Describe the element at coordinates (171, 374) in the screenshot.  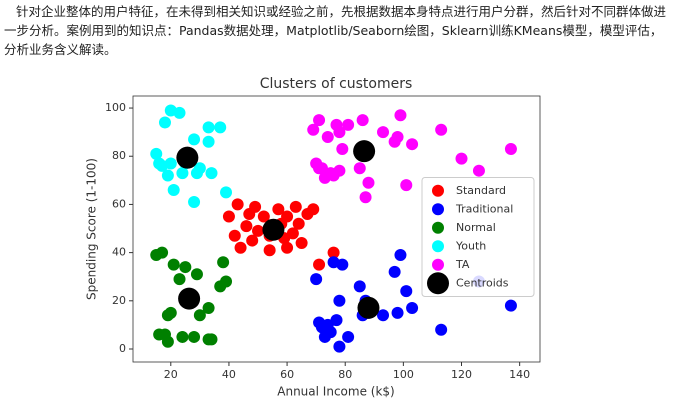
I see `x-tick-label: 20` at that location.